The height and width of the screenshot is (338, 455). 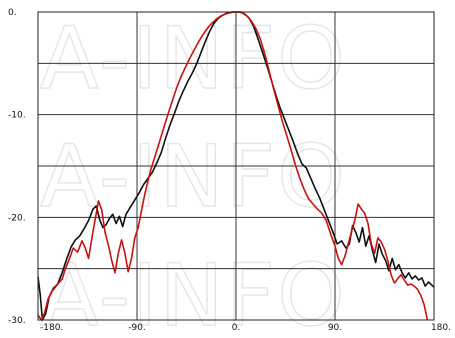 What do you see at coordinates (17, 321) in the screenshot?
I see `y-tick-label: -30.` at bounding box center [17, 321].